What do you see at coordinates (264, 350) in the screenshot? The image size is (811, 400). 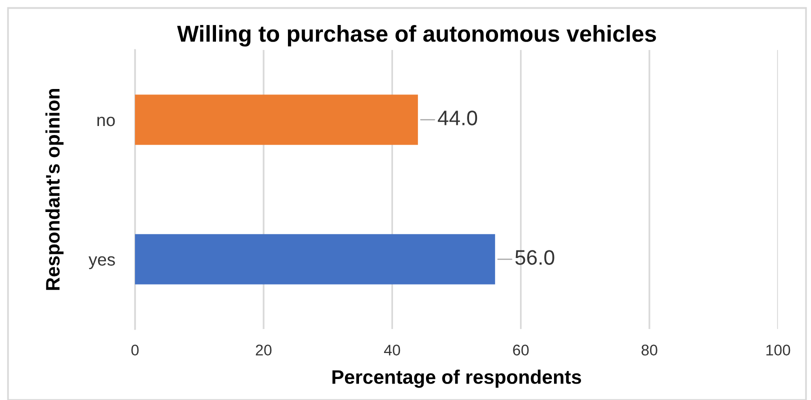 I see `x-tick-label: 20` at bounding box center [264, 350].